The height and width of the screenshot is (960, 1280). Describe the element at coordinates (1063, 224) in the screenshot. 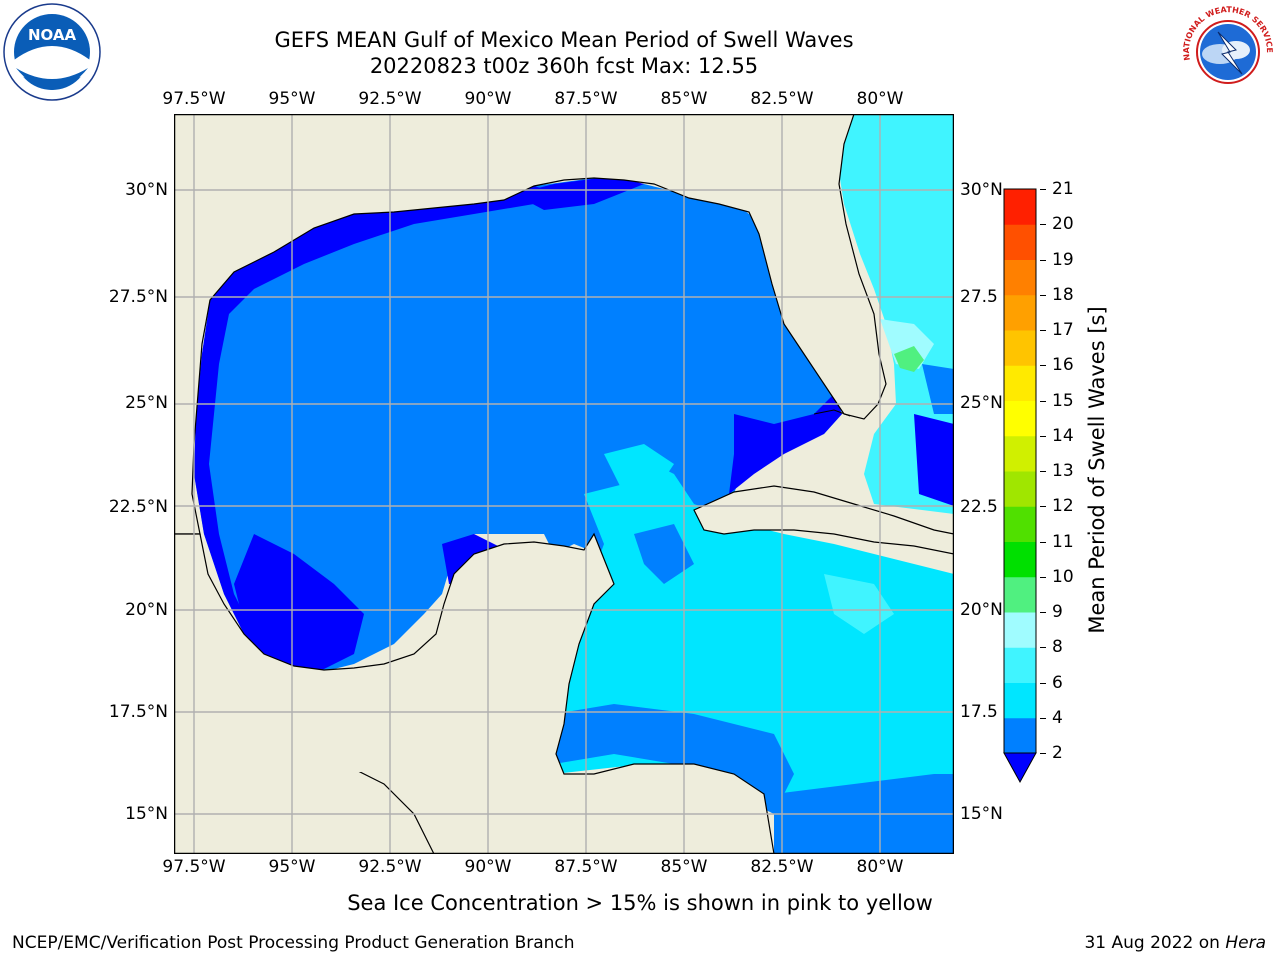

I see `colorbar-tick-label: 20` at that location.